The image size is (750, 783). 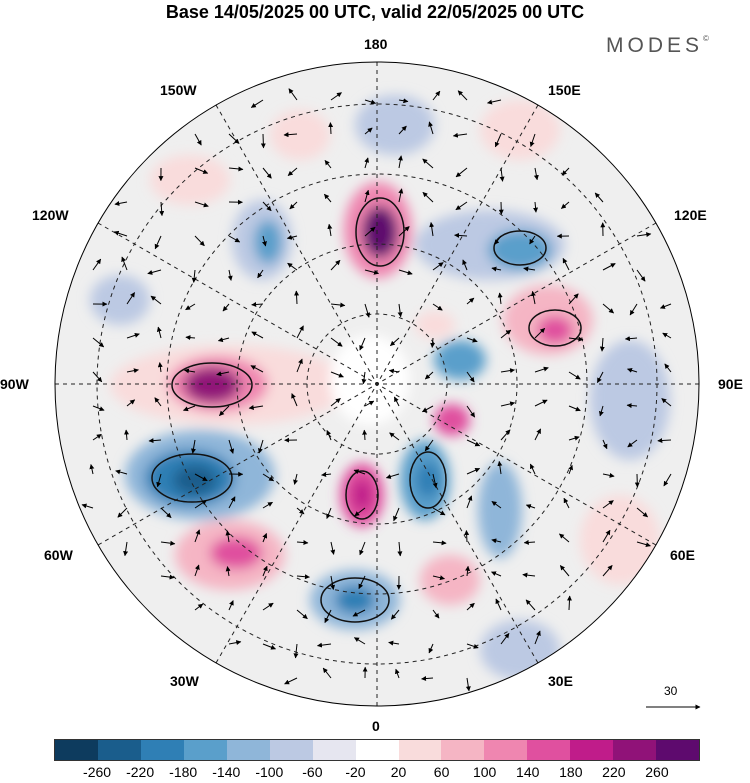 I want to click on colorbar-tick-label: 180, so click(x=571, y=772).